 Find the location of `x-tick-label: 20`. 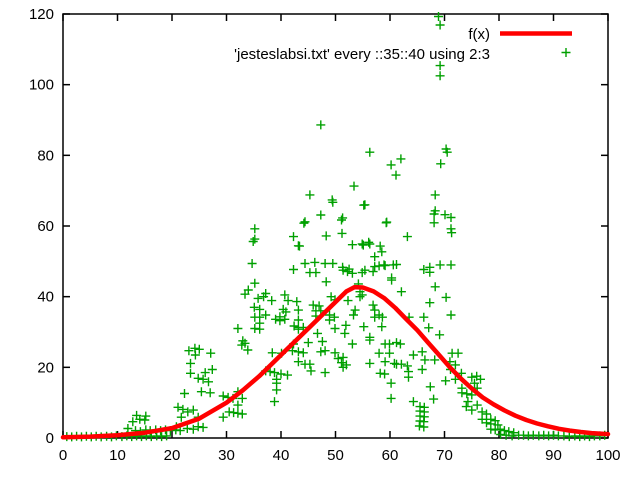

x-tick-label: 20 is located at coordinates (172, 455).